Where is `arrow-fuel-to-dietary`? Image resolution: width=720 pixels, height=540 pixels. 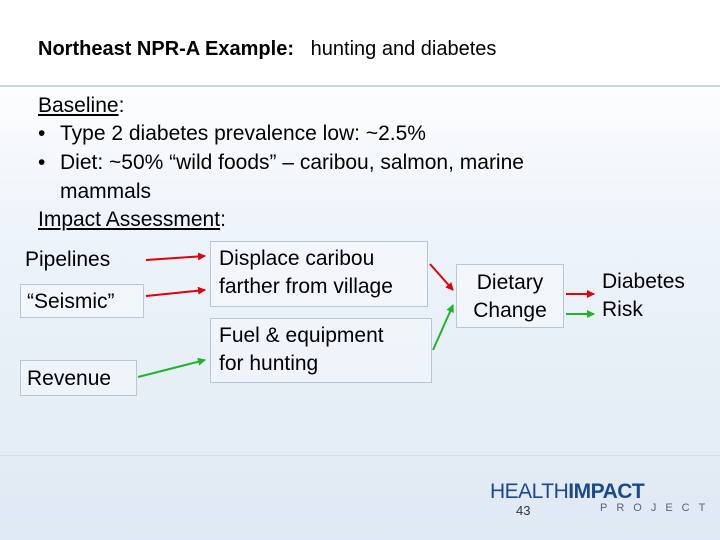
arrow-fuel-to-dietary is located at coordinates (443, 327).